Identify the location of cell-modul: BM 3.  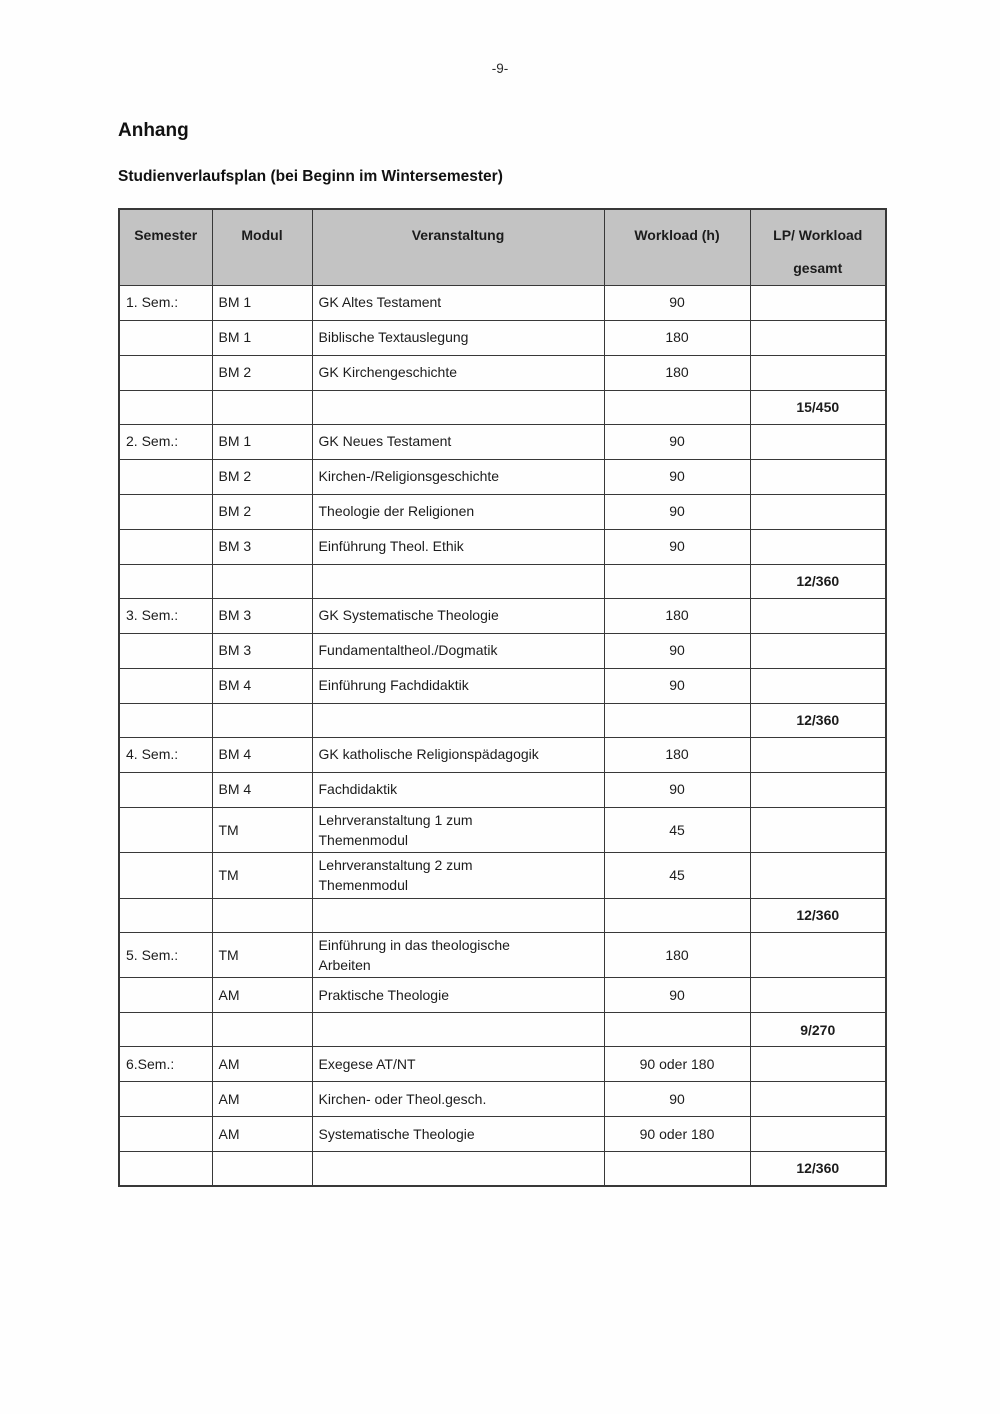
(262, 546).